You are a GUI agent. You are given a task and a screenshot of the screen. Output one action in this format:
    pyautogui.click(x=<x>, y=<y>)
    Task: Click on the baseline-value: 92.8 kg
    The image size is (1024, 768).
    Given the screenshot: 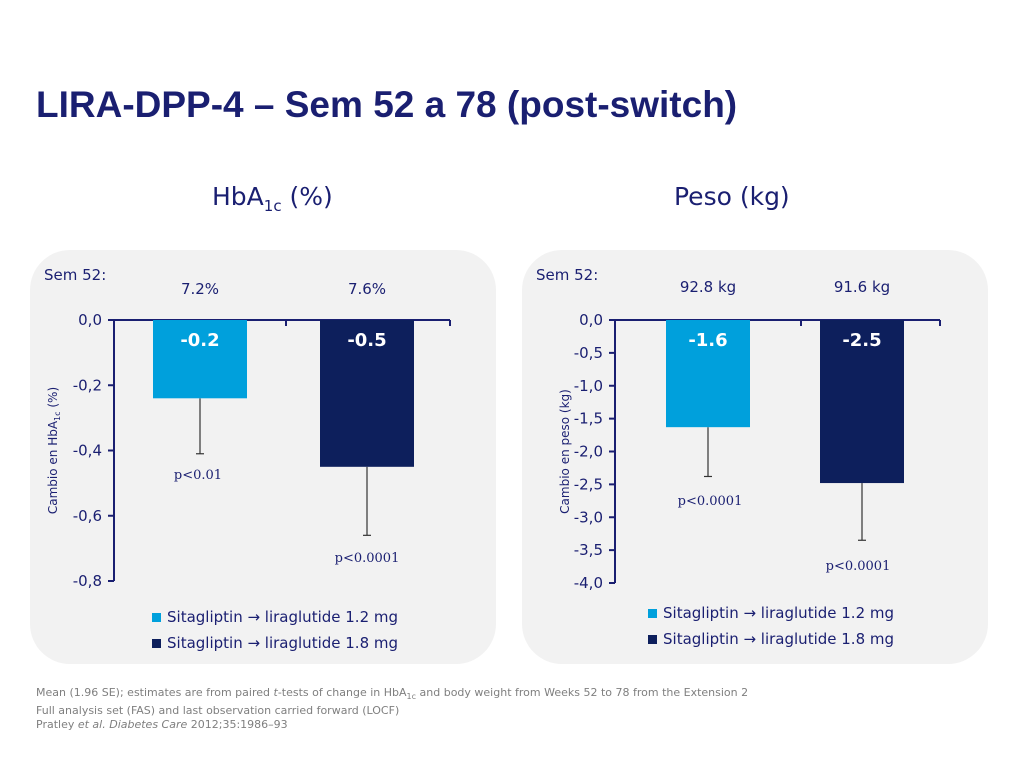 What is the action you would take?
    pyautogui.click(x=708, y=287)
    